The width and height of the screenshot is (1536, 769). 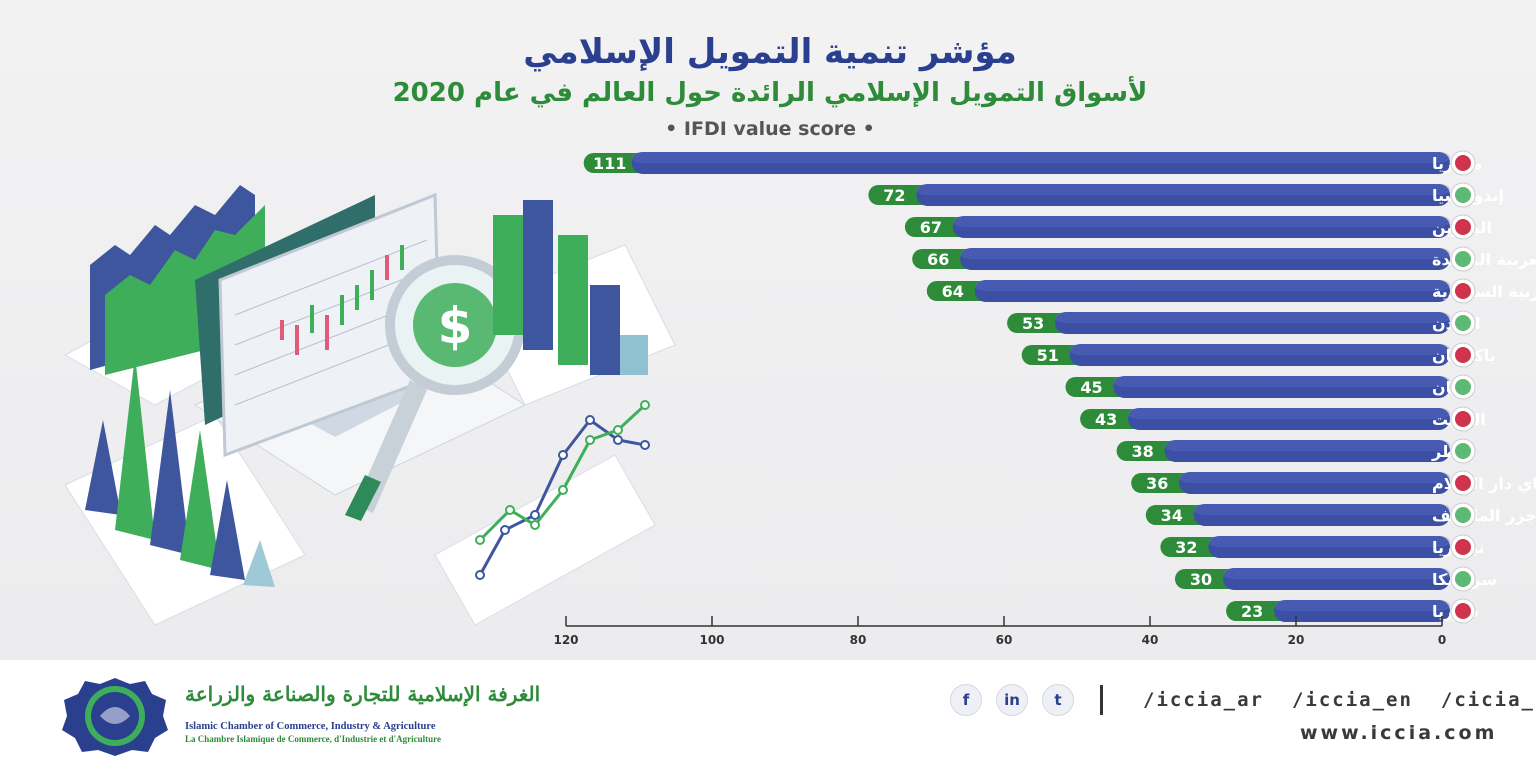 What do you see at coordinates (1484, 484) in the screenshot?
I see `category-label: بروناي دار السلام` at bounding box center [1484, 484].